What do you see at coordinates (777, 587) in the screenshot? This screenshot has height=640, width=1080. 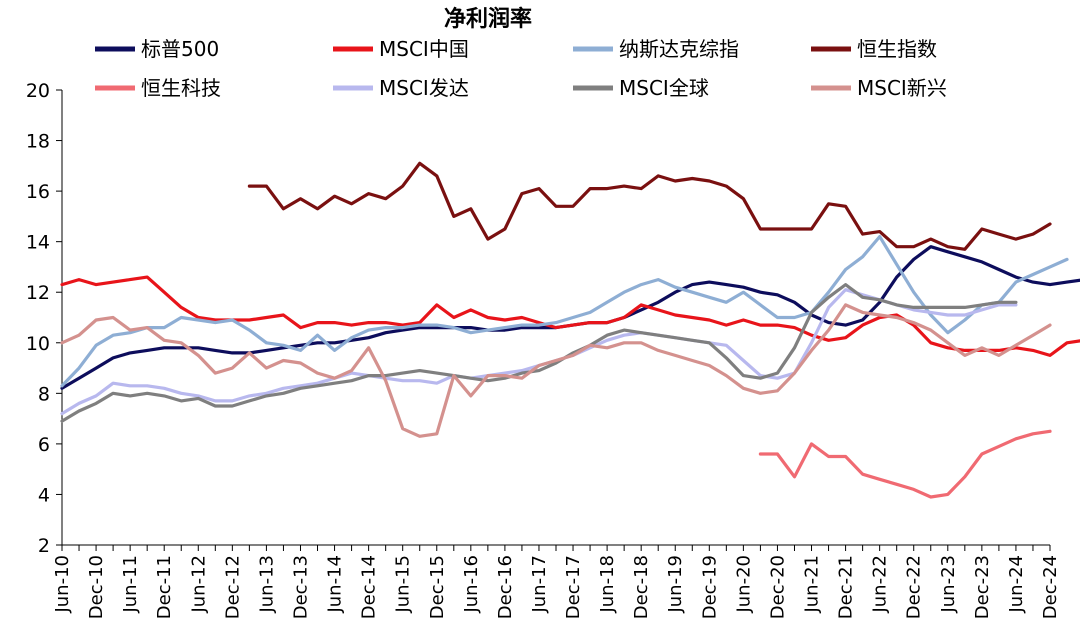 I see `x-tick-label: Dec-20` at bounding box center [777, 587].